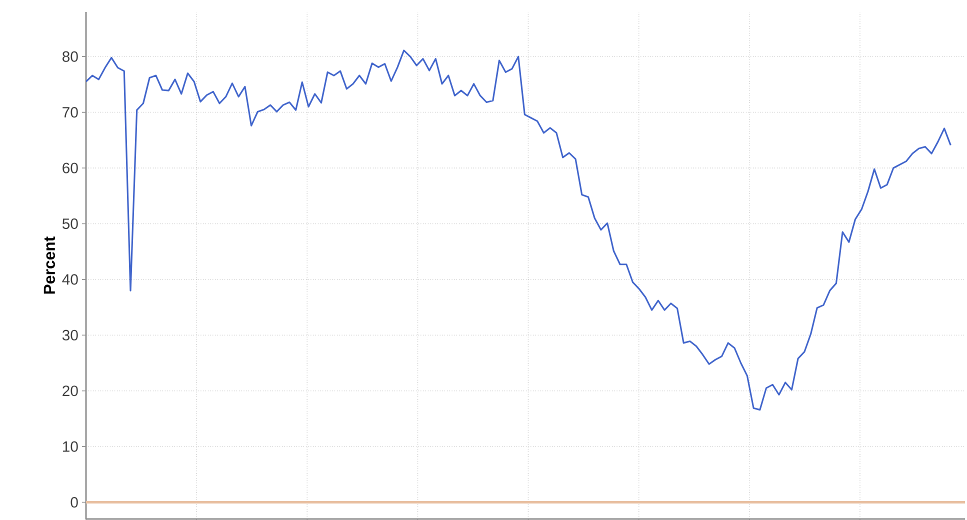 The image size is (967, 520). Describe the element at coordinates (70, 446) in the screenshot. I see `y-tick-label: 10` at that location.